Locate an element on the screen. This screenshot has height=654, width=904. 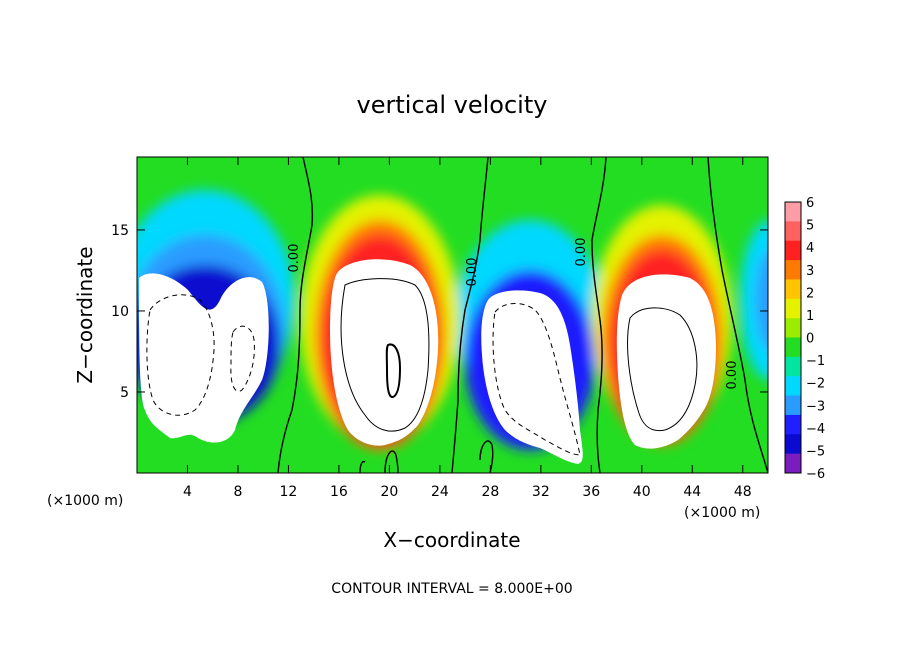
colorbar: 6 5 4 3 2 1 0 −1 −2 −3 −4 −5 −6 is located at coordinates (804, 339).